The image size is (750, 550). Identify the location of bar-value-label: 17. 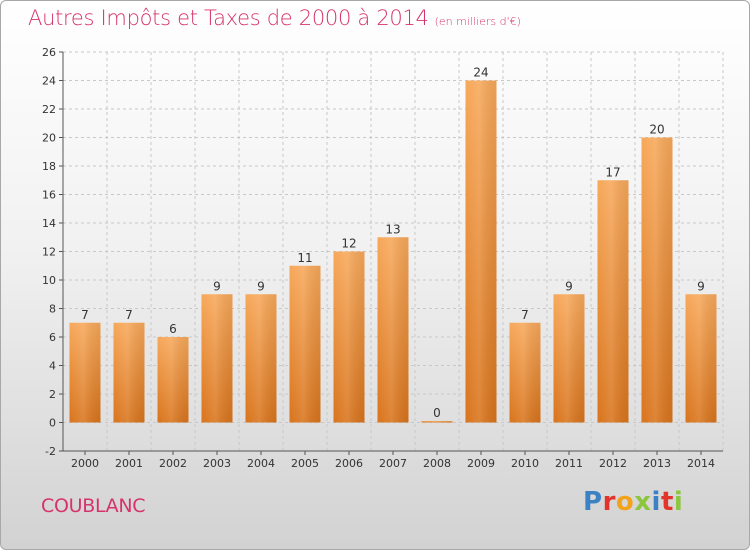
(612, 172).